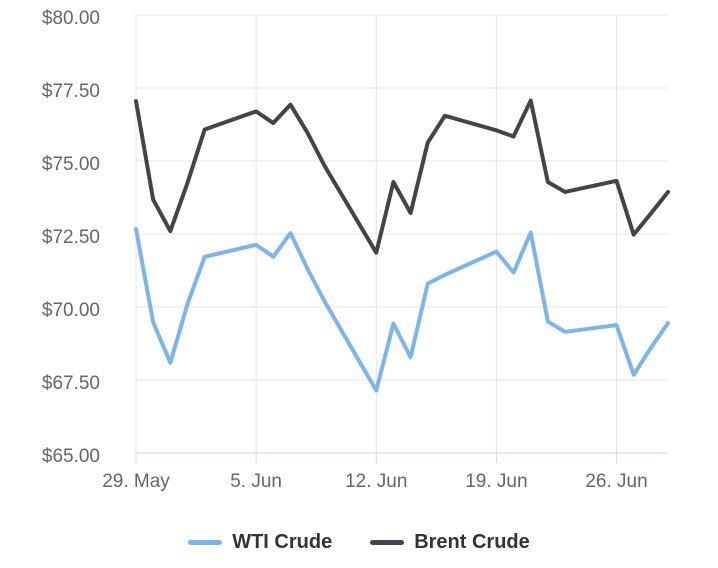  Describe the element at coordinates (496, 481) in the screenshot. I see `x-axis-label: 19. Jun` at that location.